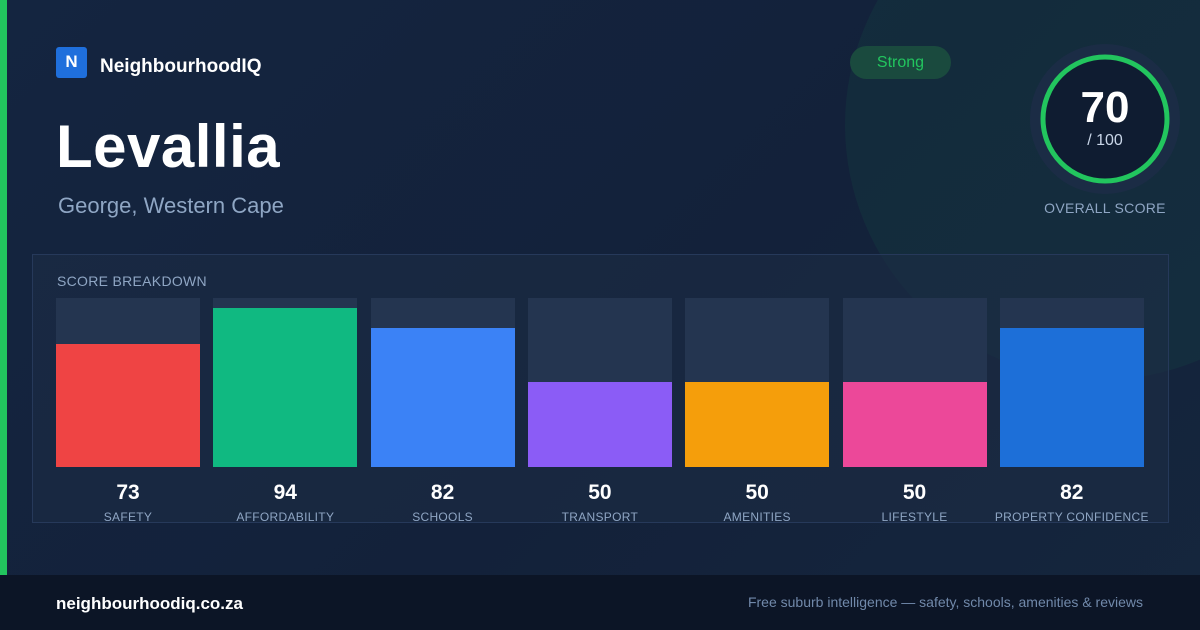 The height and width of the screenshot is (630, 1200). Describe the element at coordinates (1105, 140) in the screenshot. I see `overall-score-max: / 100` at that location.